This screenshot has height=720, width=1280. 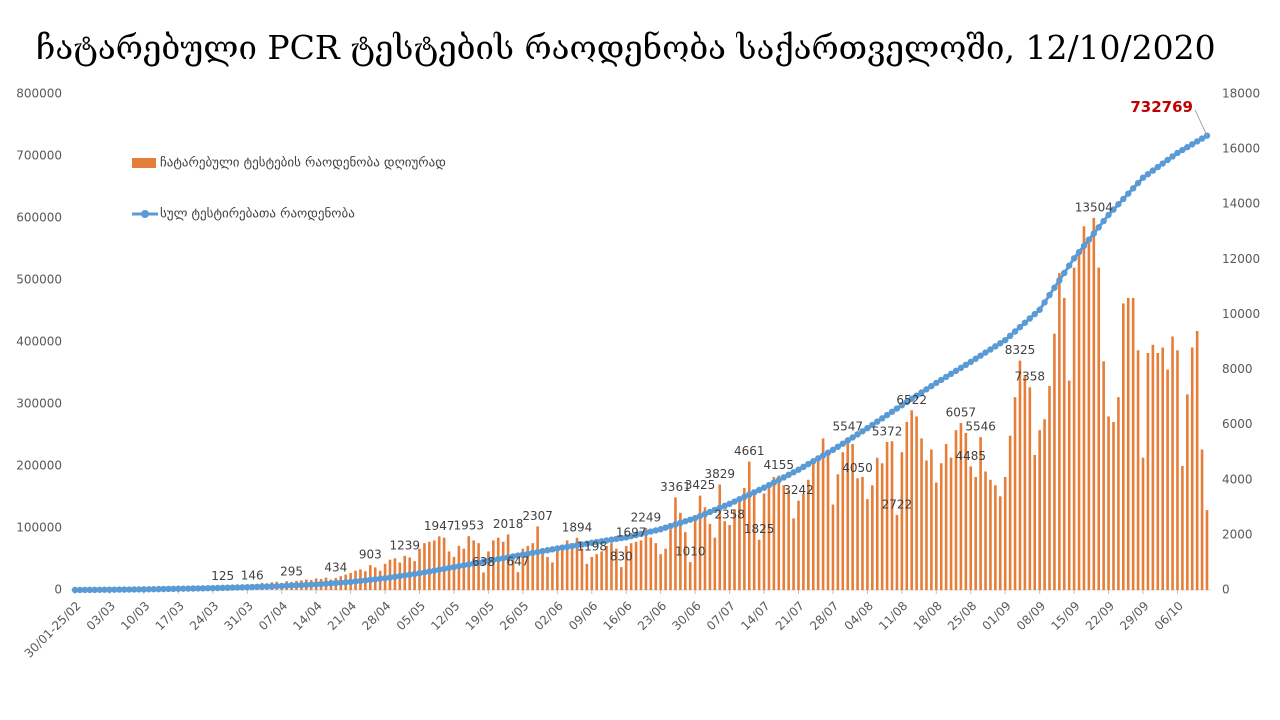 What do you see at coordinates (468, 526) in the screenshot?
I see `data-label: 1953` at bounding box center [468, 526].